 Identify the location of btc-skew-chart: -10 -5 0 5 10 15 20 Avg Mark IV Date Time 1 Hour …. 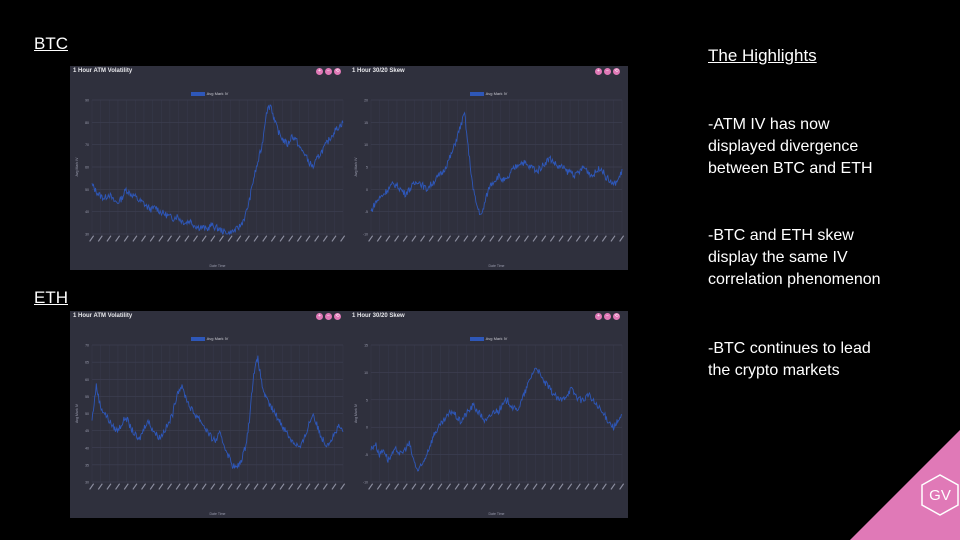
(488, 168).